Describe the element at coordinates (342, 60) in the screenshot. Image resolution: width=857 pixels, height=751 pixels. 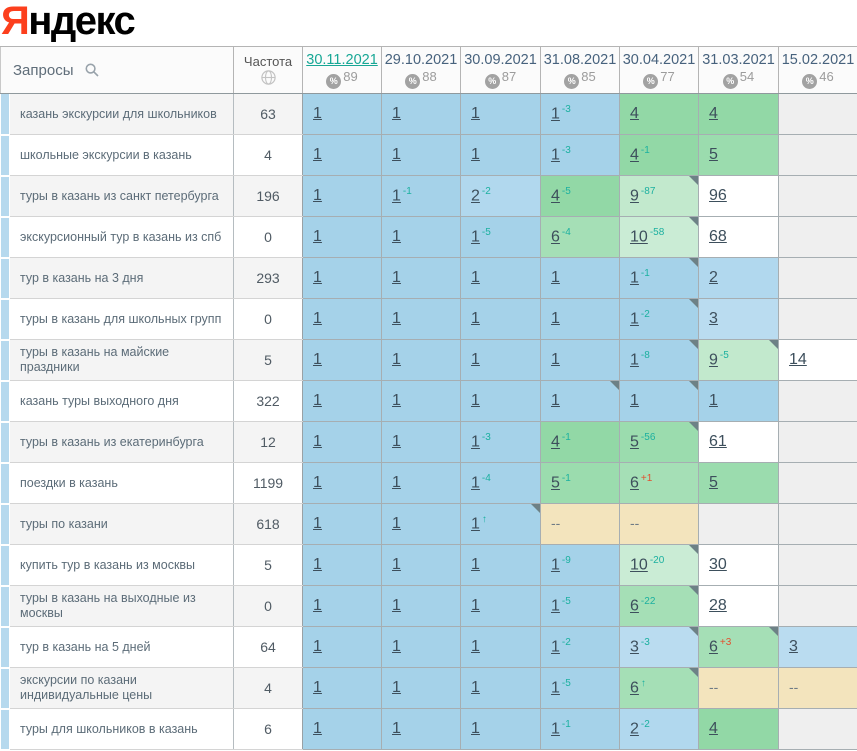
I see `date-link: 30.11.2021` at that location.